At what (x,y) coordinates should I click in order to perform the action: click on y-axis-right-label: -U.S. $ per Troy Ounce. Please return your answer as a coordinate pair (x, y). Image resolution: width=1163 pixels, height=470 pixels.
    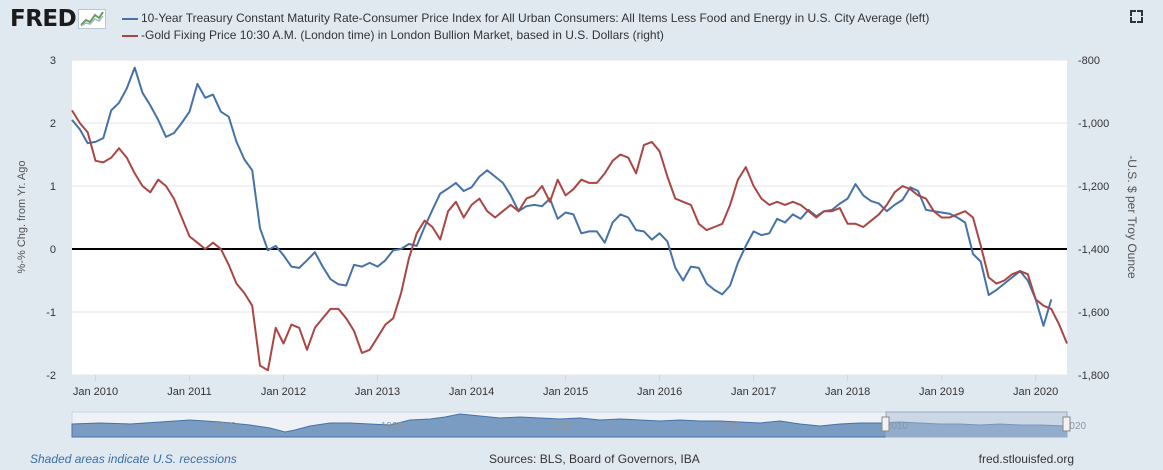
    Looking at the image, I should click on (1132, 217).